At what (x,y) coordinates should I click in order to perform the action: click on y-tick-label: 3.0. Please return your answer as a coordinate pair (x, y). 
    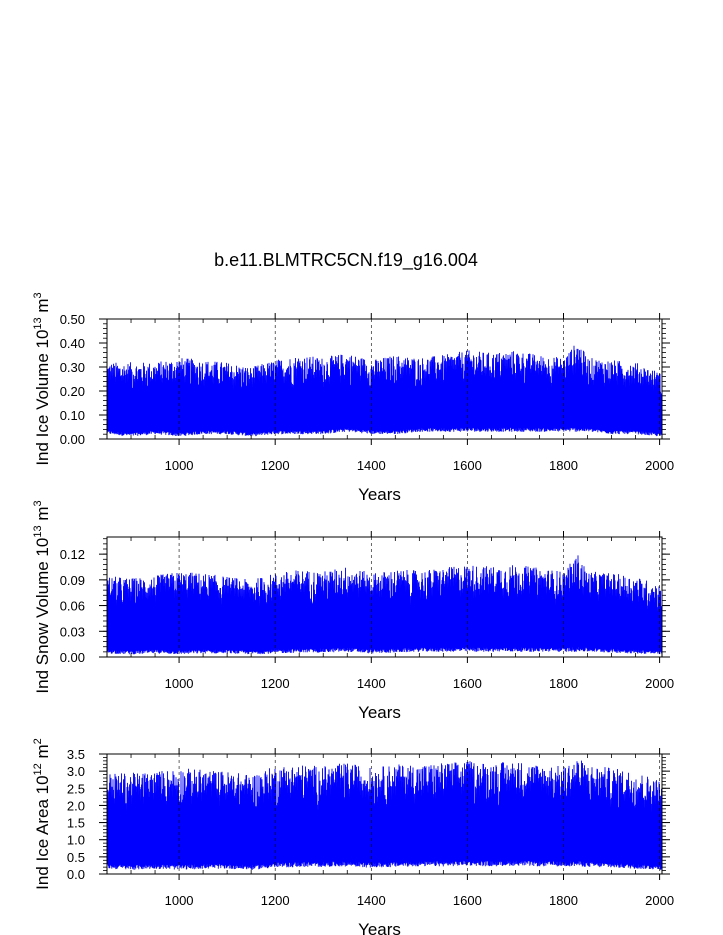
    Looking at the image, I should click on (76, 771).